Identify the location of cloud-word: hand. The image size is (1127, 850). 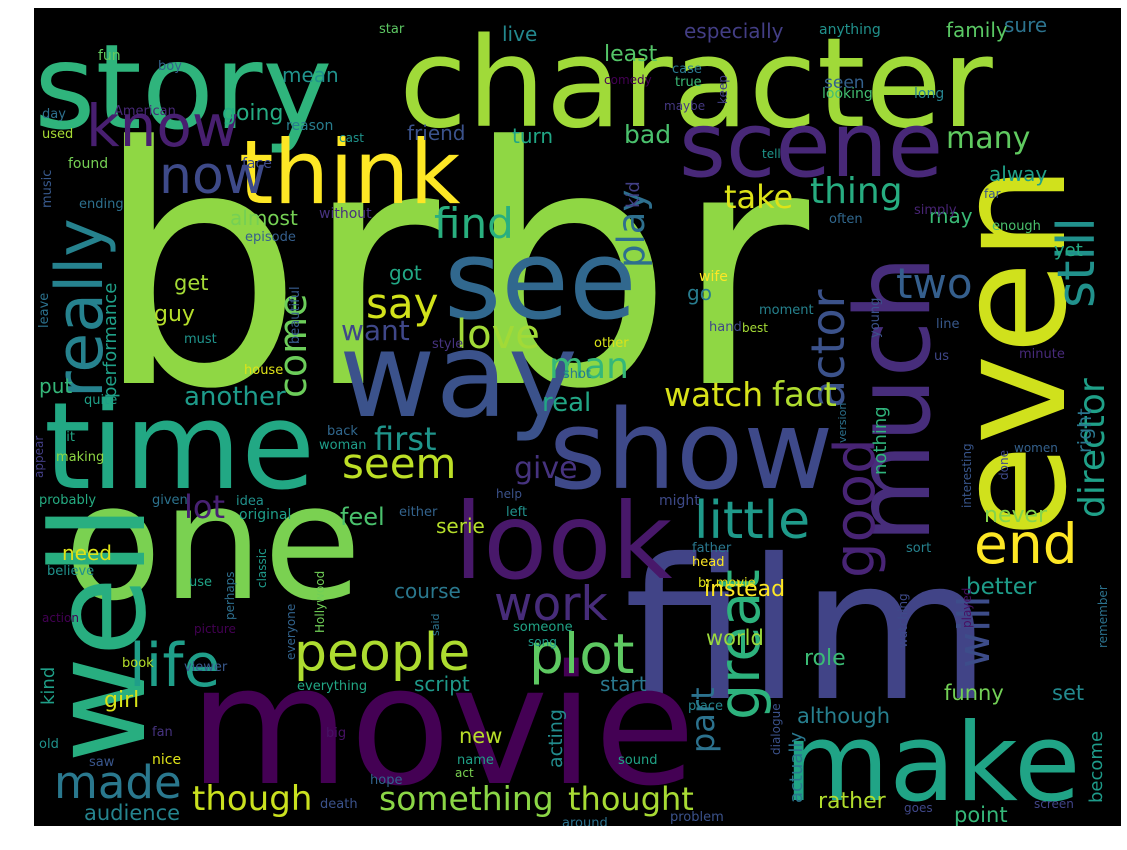
(725, 327).